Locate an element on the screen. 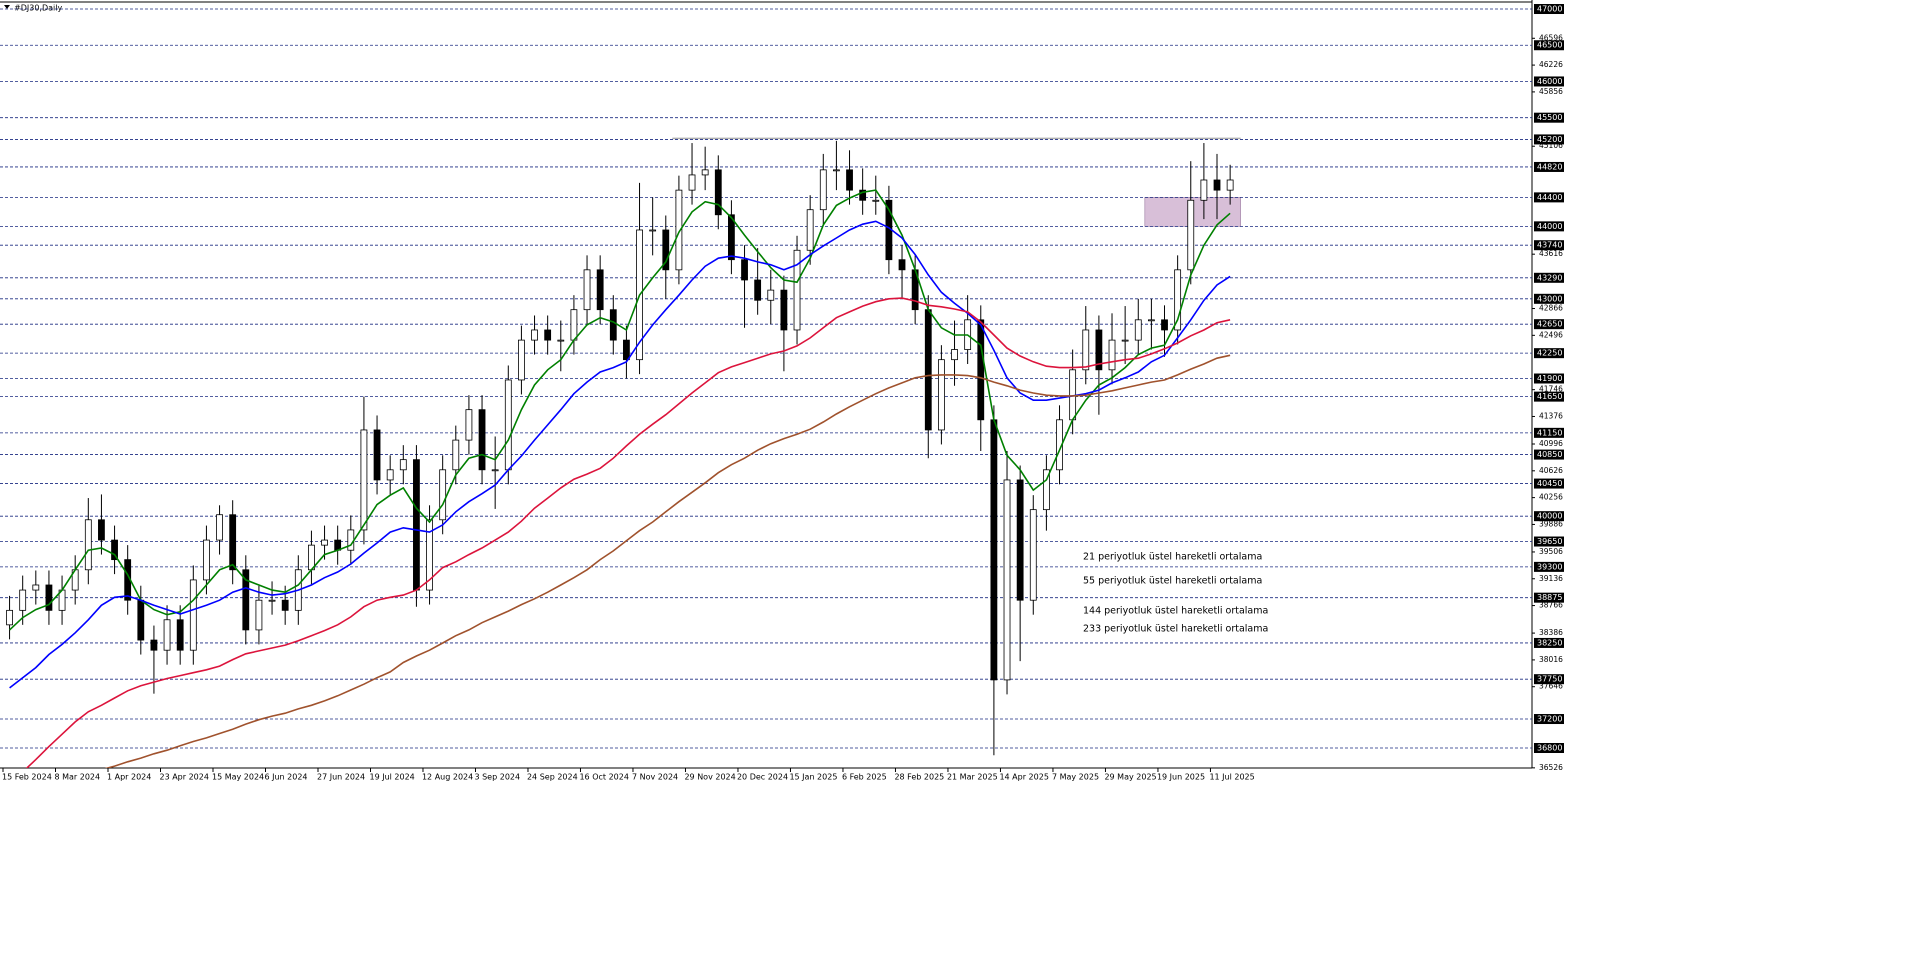  level-label: 37200 is located at coordinates (1549, 719).